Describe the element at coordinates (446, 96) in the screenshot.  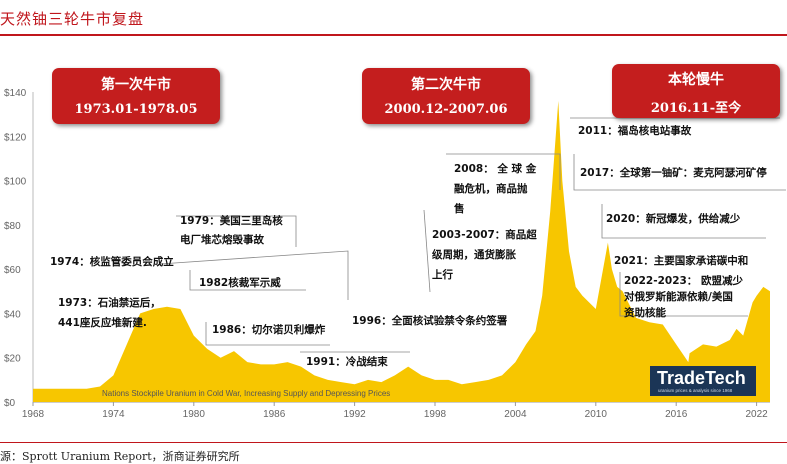
I see `phase-box-second-bull: 第二次牛市 2000.12-2007.06` at that location.